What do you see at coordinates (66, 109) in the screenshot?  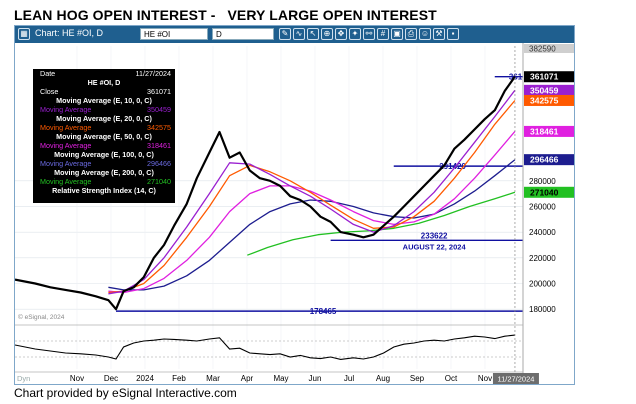 I see `legend-ma10-word: Moving Average` at bounding box center [66, 109].